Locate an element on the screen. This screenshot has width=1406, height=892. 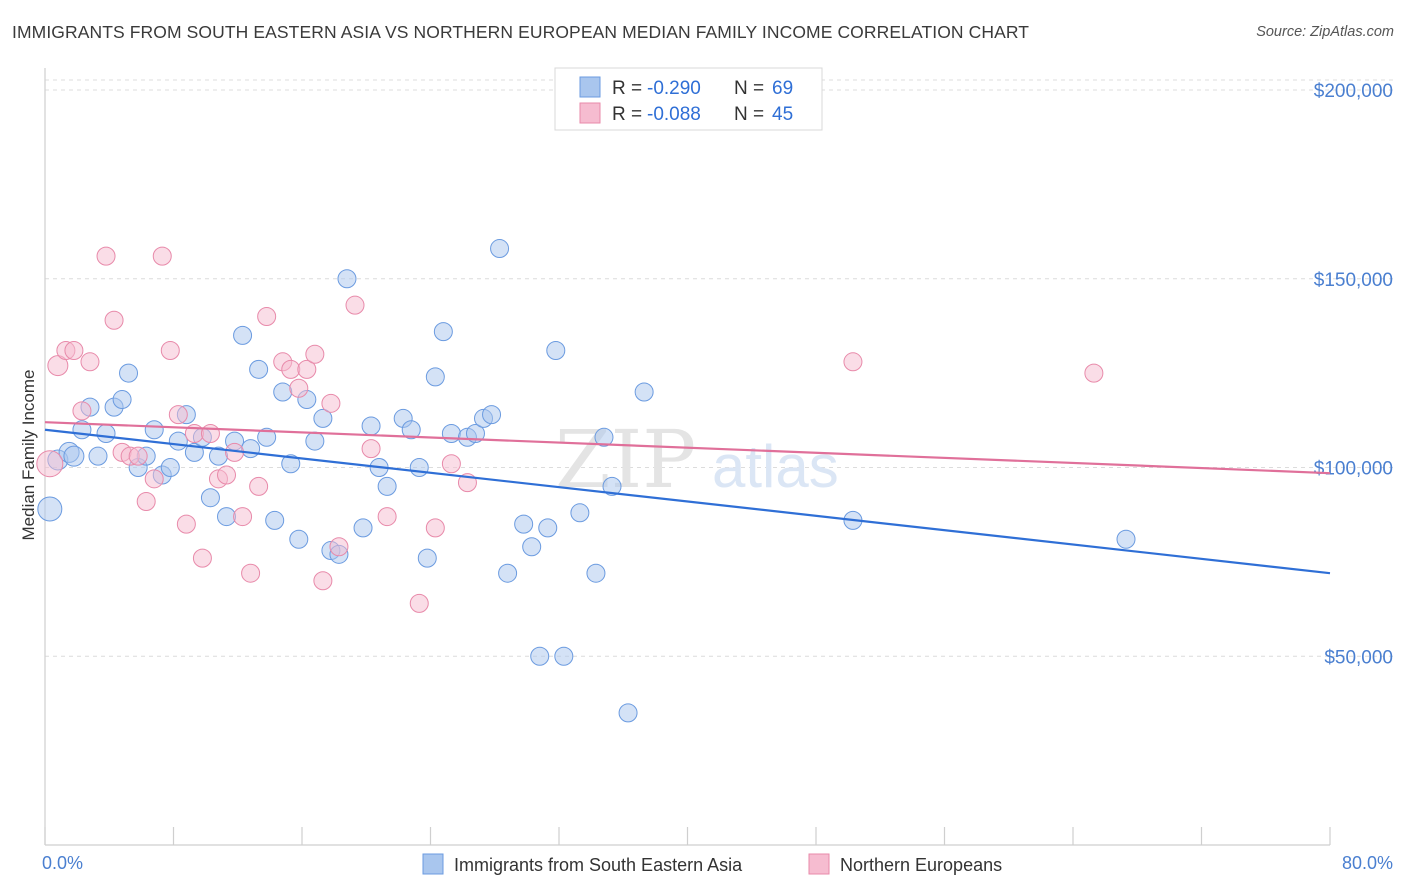
legend-swatch-series2 is located at coordinates (590, 113).